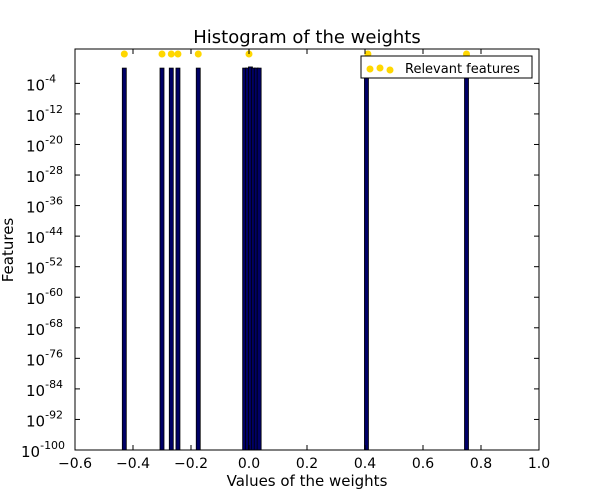 Image resolution: width=600 pixels, height=500 pixels. Describe the element at coordinates (44, 297) in the screenshot. I see `y-tick-label: 10-60` at that location.